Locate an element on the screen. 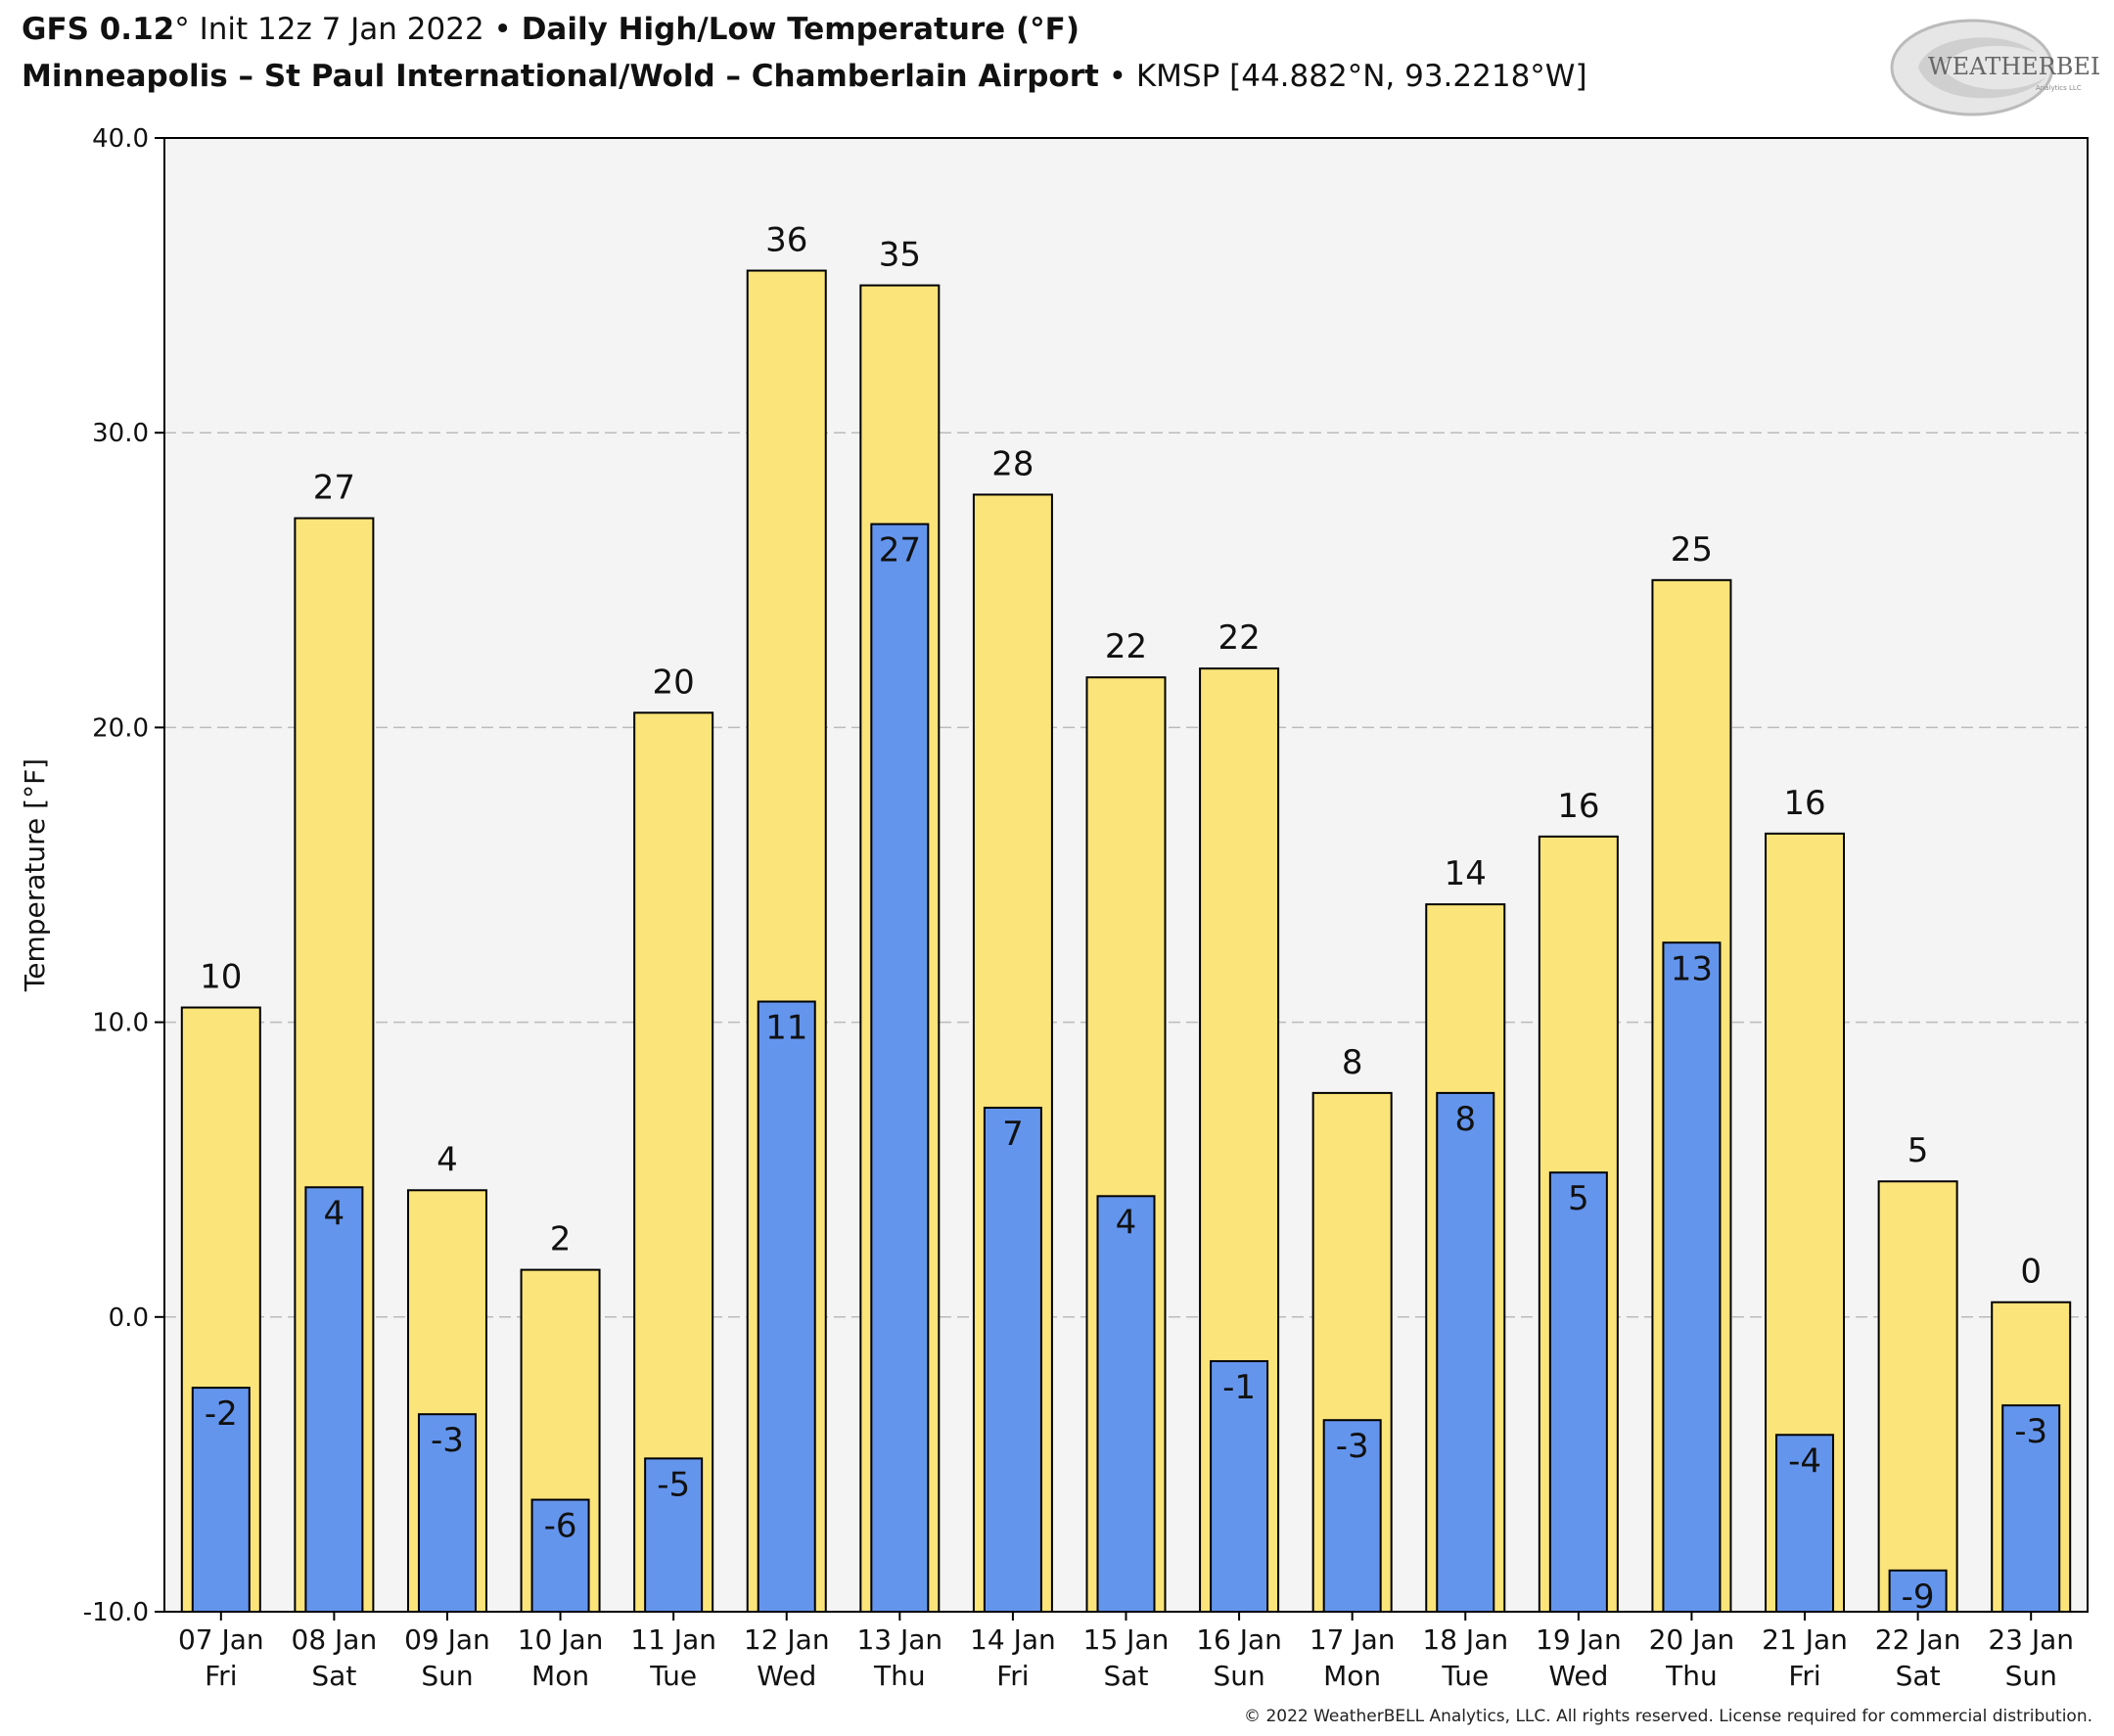 The width and height of the screenshot is (2114, 1736). y-tick-label: 10.0 is located at coordinates (121, 1023).